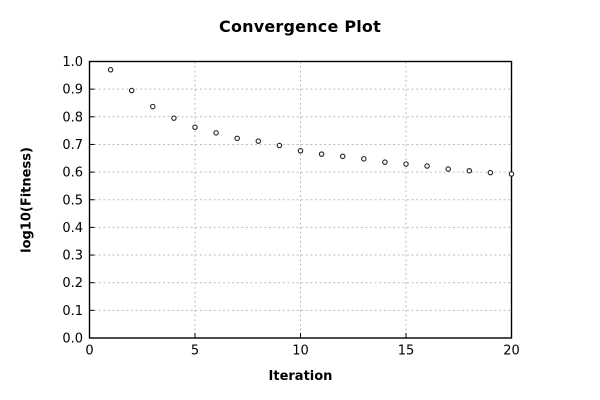  I want to click on y-tick-label: 0.8, so click(72, 117).